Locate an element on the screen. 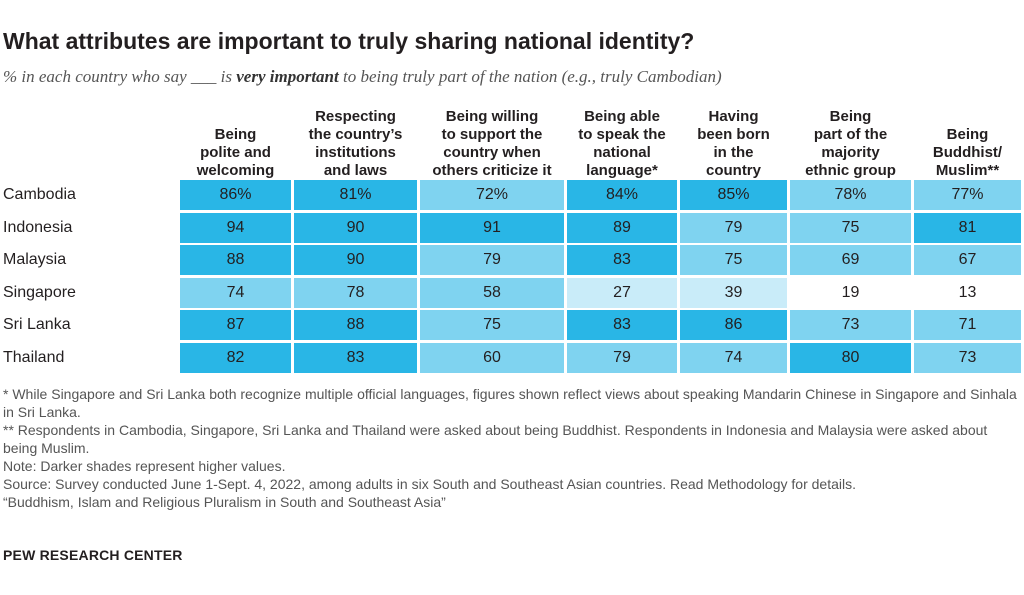 This screenshot has width=1024, height=595. table-cell: 80 is located at coordinates (850, 357).